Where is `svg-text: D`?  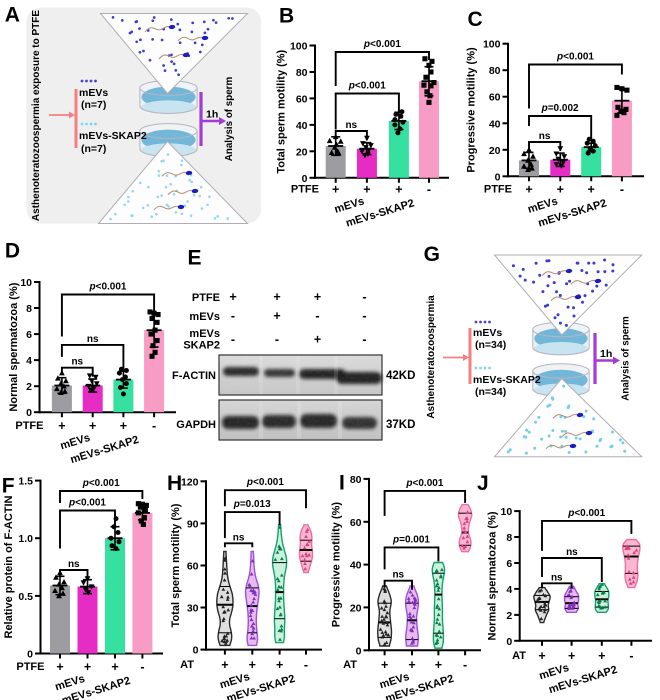 svg-text: D is located at coordinates (12, 251).